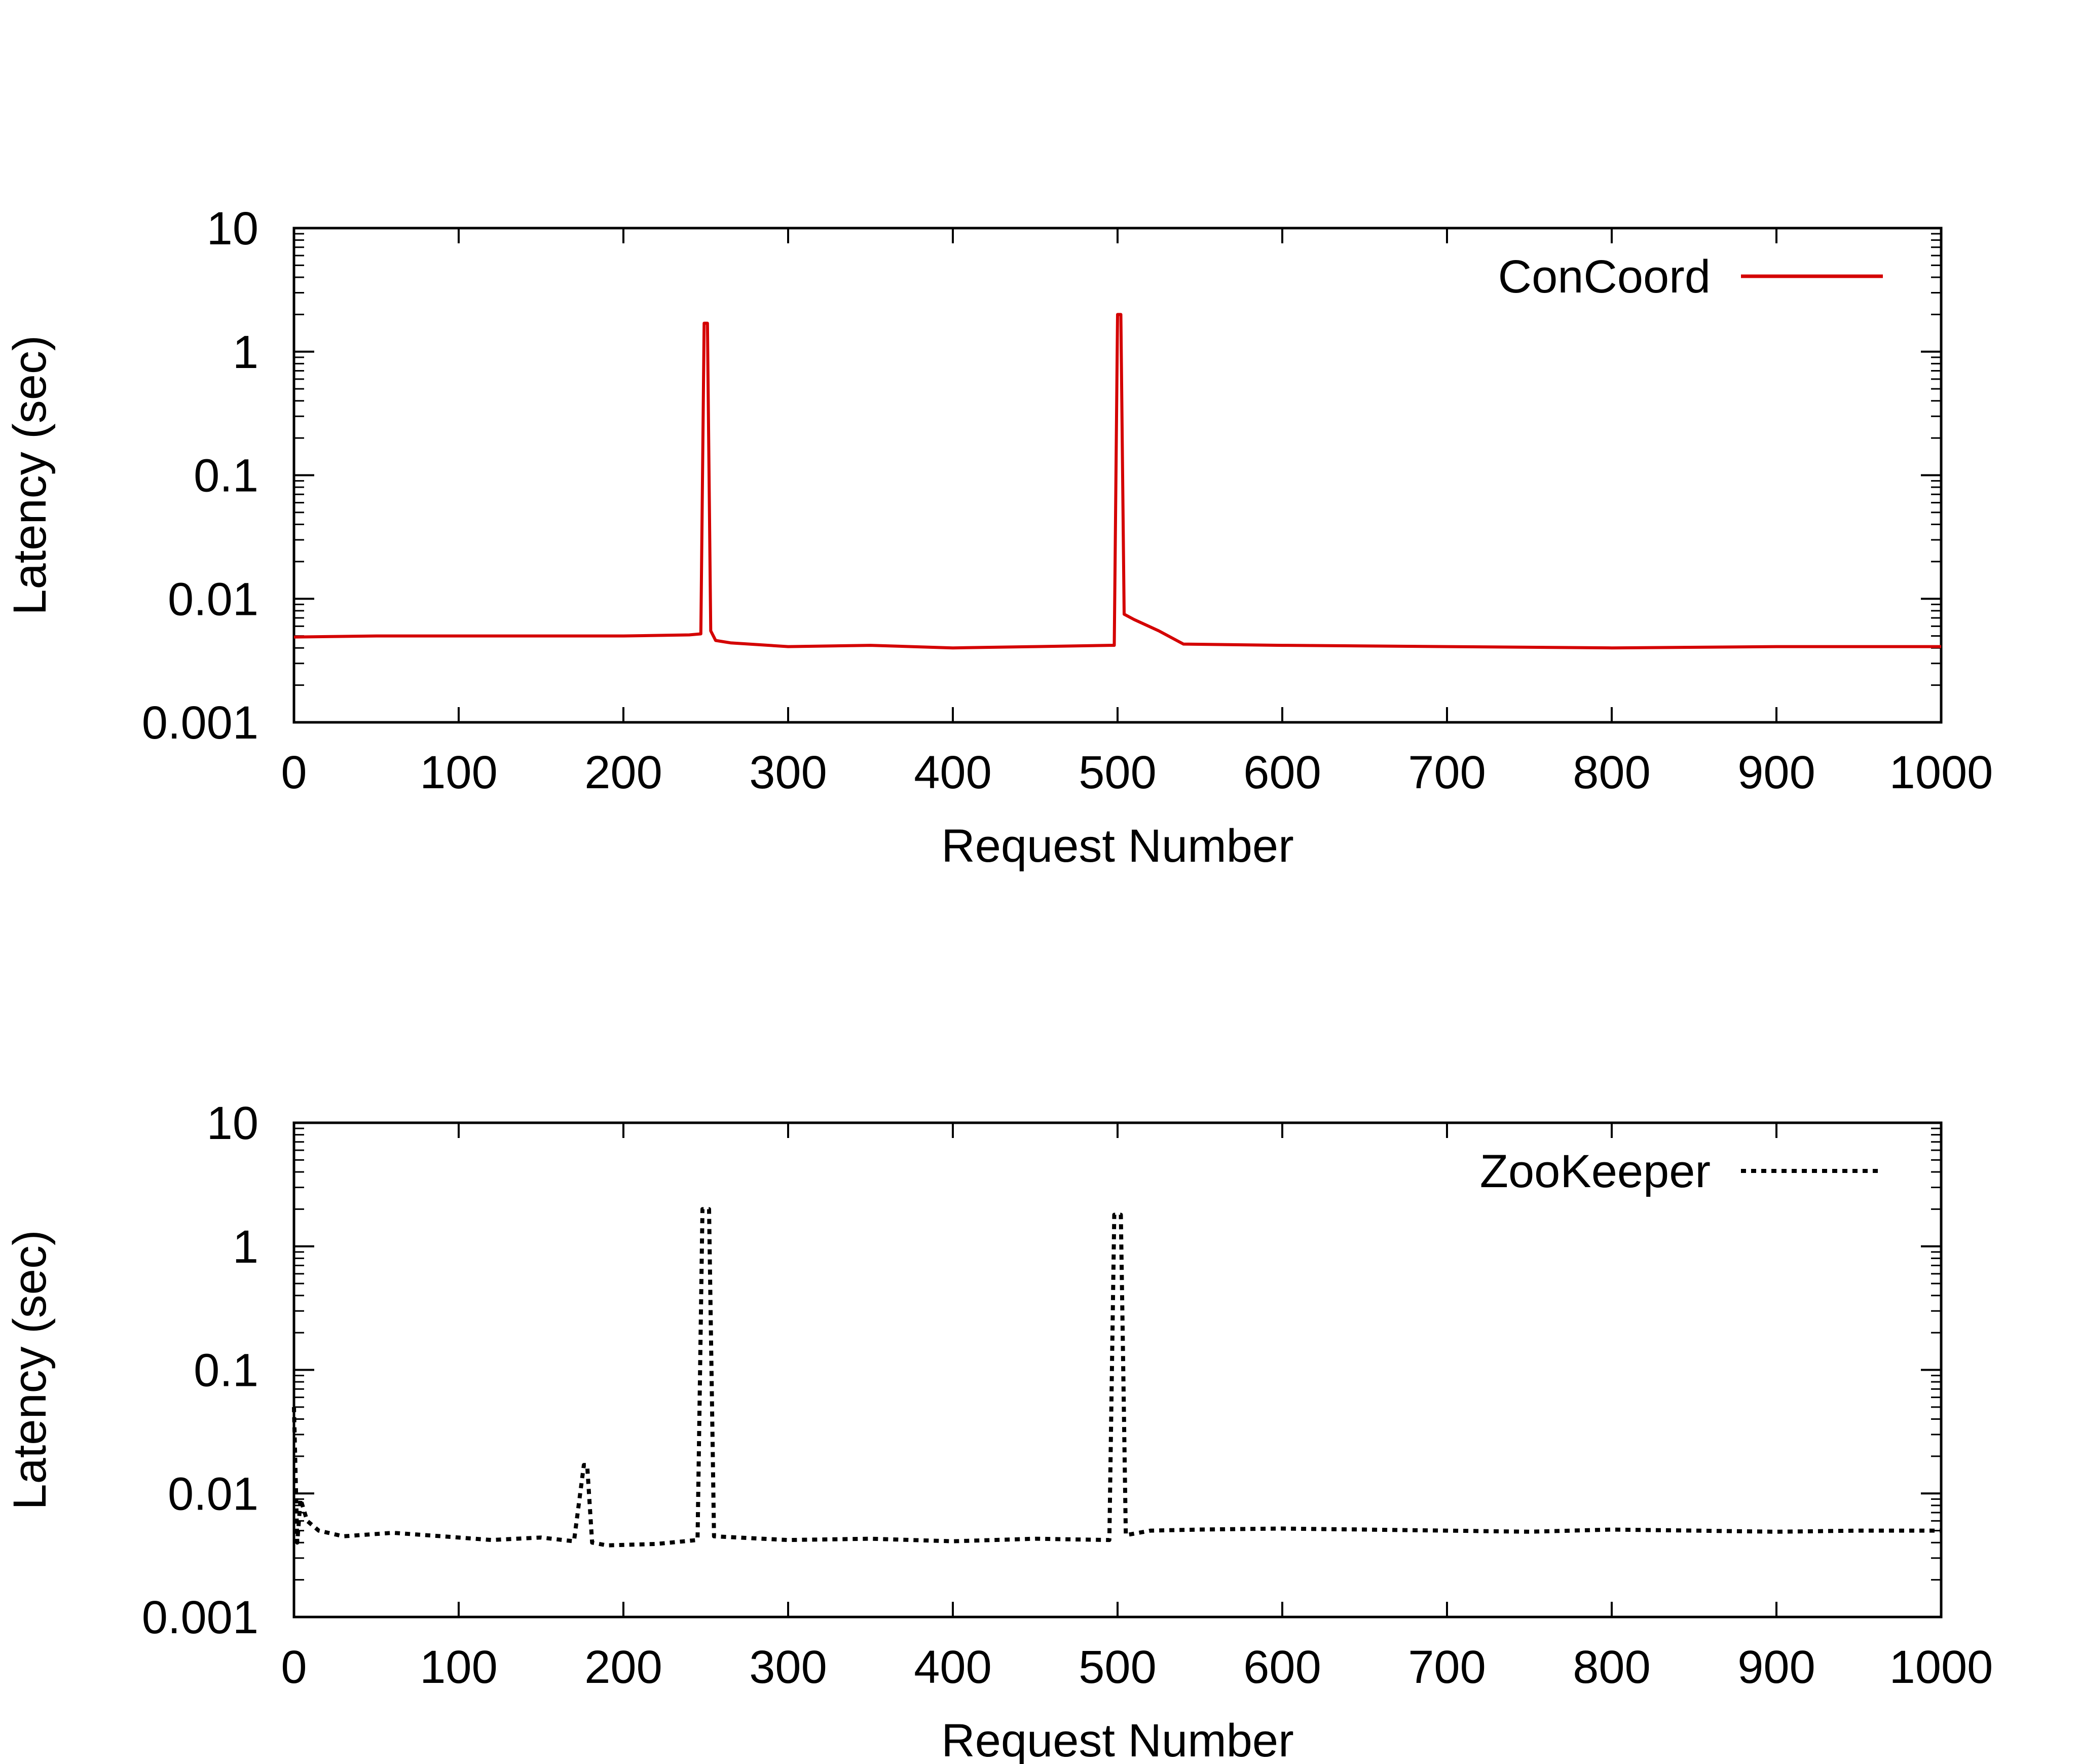 This screenshot has width=2078, height=1764. I want to click on legend-label: ConCoord, so click(1604, 277).